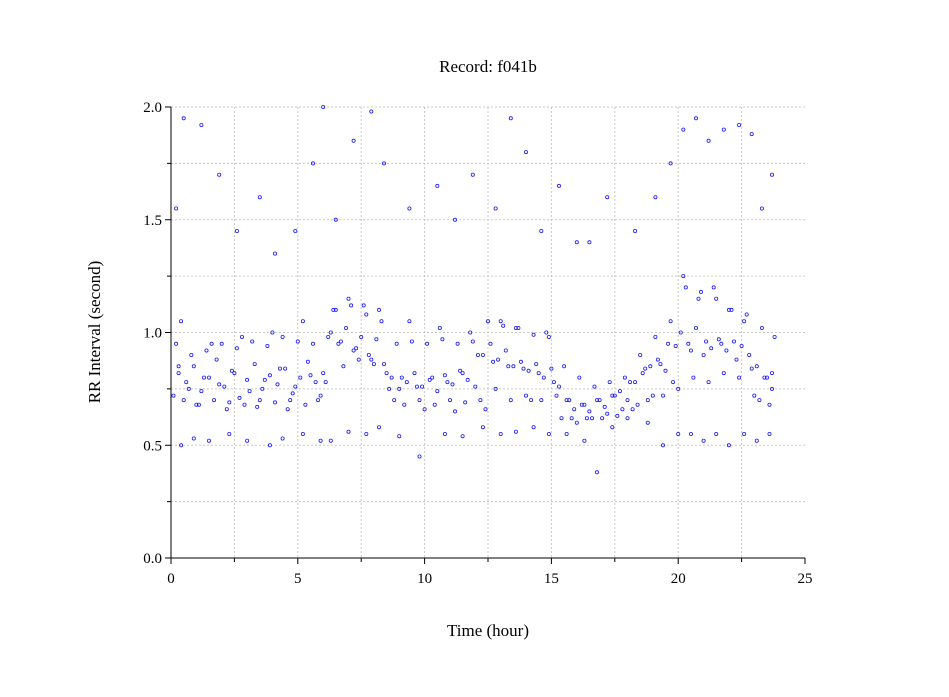 The image size is (949, 697). What do you see at coordinates (488, 630) in the screenshot?
I see `x-axis-label: Time (hour)` at bounding box center [488, 630].